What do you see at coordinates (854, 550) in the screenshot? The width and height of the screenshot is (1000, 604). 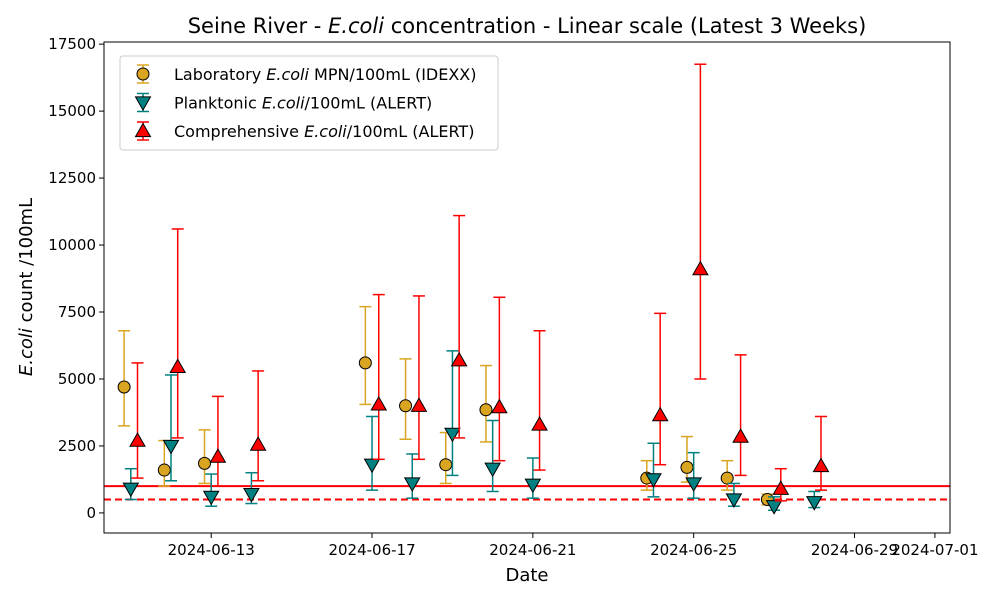 I see `x-tick-label: 2024-06-29` at bounding box center [854, 550].